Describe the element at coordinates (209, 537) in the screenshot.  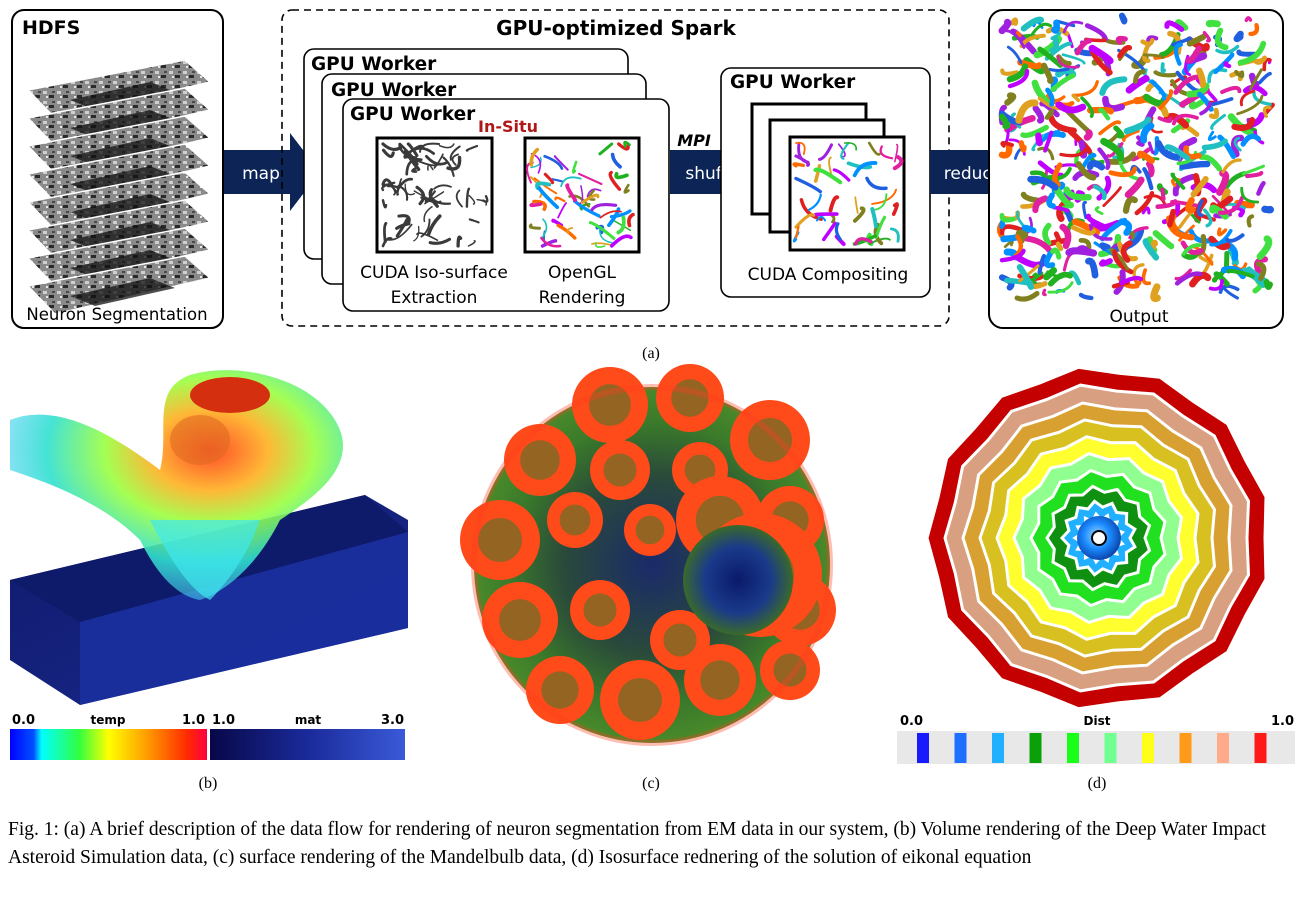
I see `volume-rendering` at that location.